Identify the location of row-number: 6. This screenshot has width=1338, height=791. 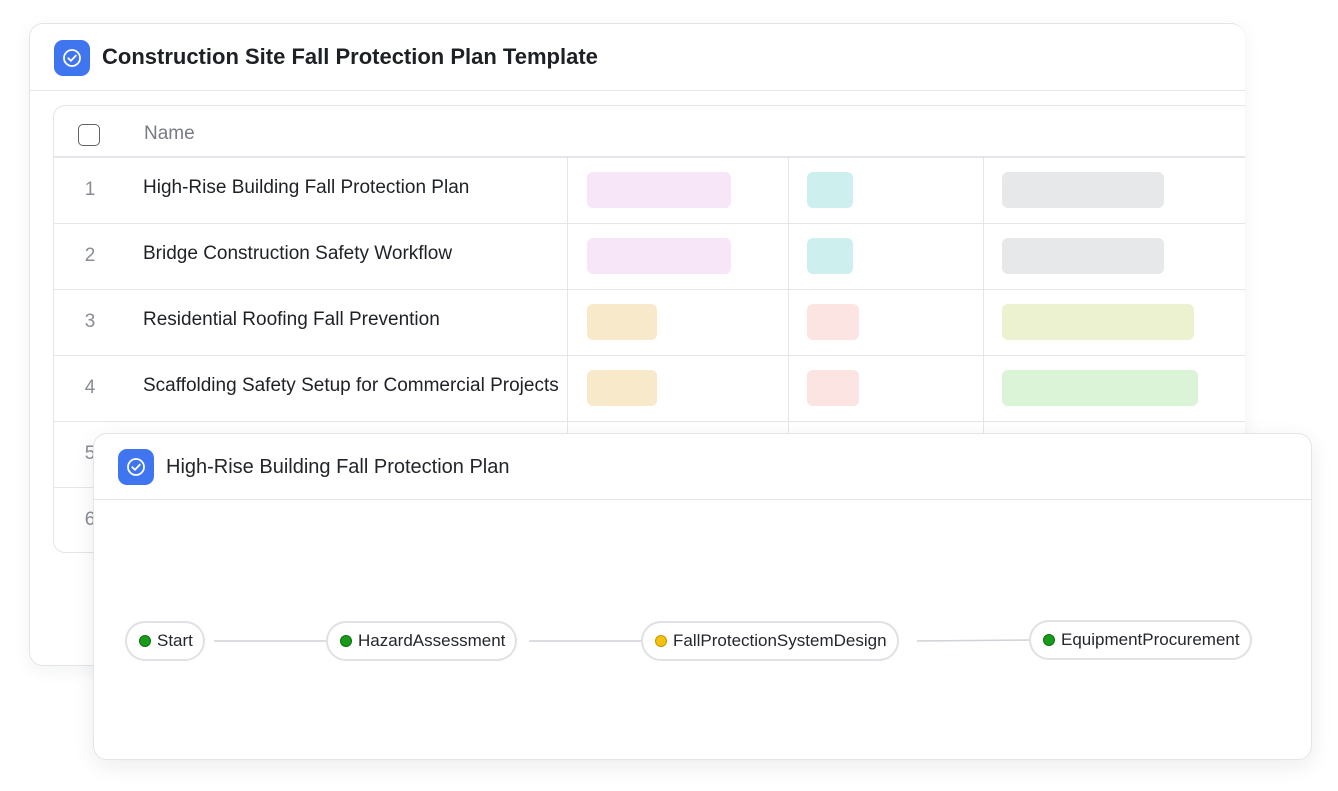
(90, 519).